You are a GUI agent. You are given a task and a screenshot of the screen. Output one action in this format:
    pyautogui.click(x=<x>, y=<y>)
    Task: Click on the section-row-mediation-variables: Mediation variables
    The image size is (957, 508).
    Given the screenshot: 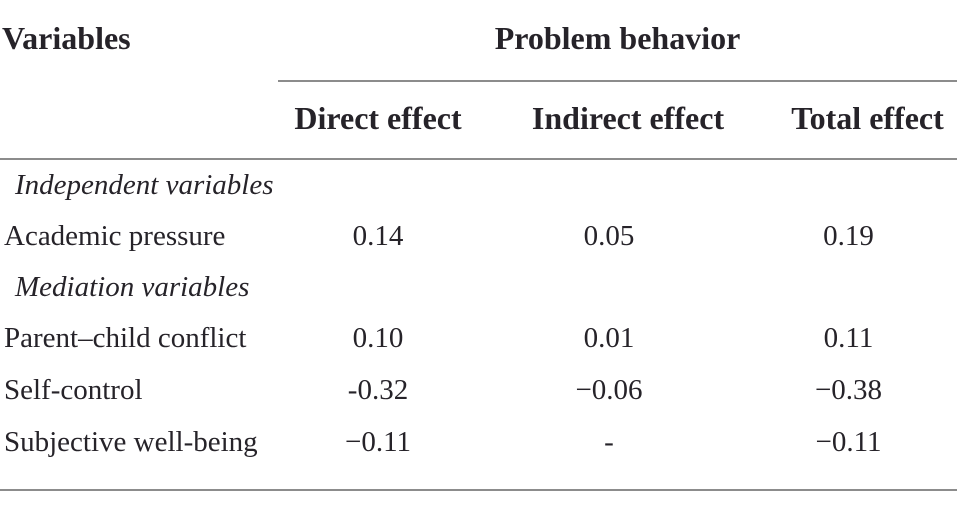 What is the action you would take?
    pyautogui.click(x=478, y=287)
    